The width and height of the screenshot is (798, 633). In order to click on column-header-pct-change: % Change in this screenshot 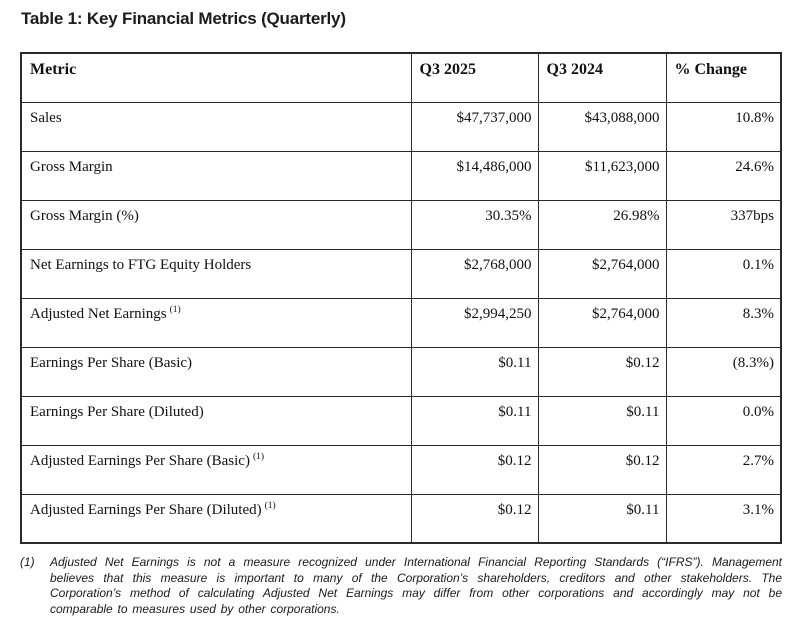, I will do `click(723, 77)`.